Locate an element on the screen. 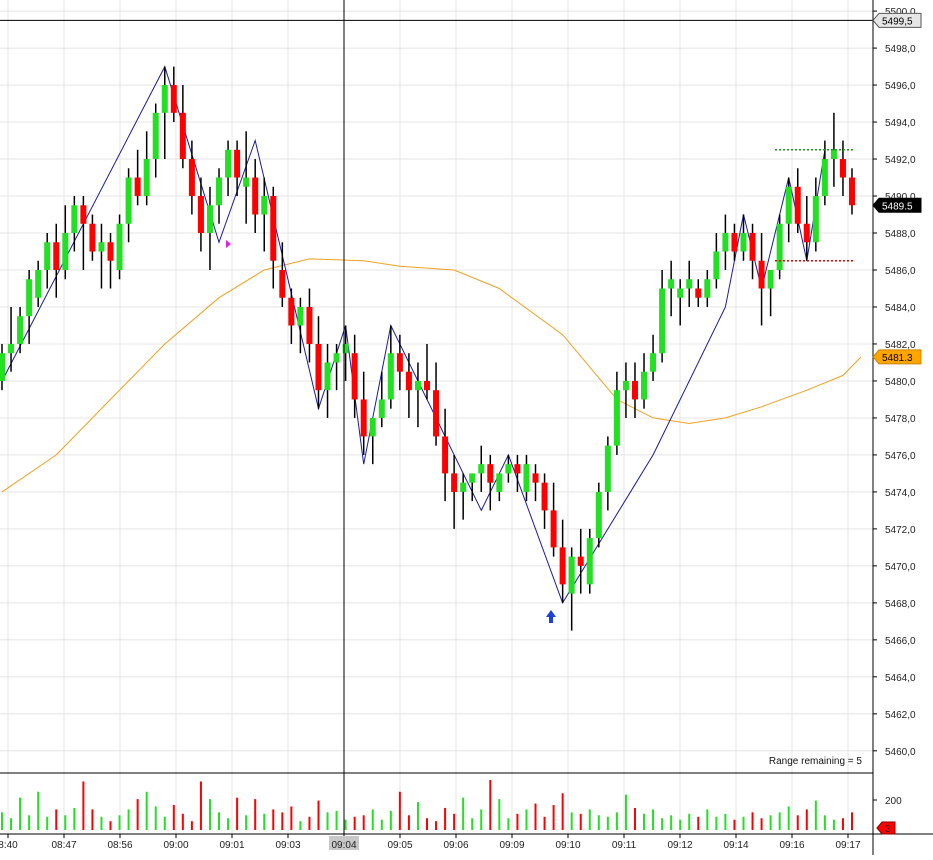 The height and width of the screenshot is (860, 933). price-tag: 5499,5 is located at coordinates (897, 20).